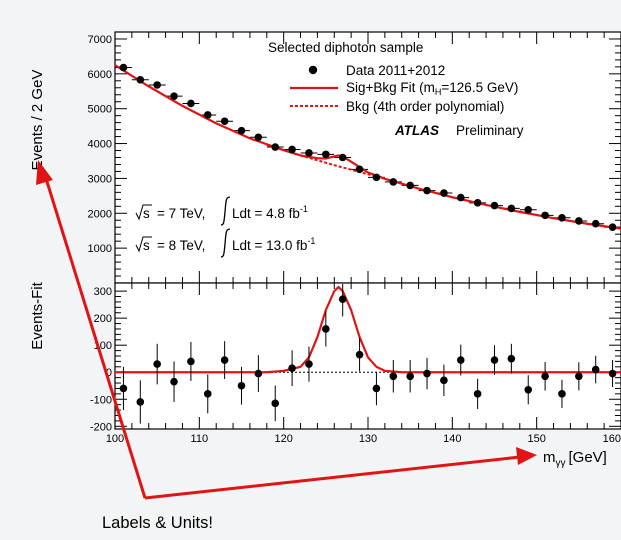 The width and height of the screenshot is (621, 540). What do you see at coordinates (536, 439) in the screenshot?
I see `x-tick-label: 150` at bounding box center [536, 439].